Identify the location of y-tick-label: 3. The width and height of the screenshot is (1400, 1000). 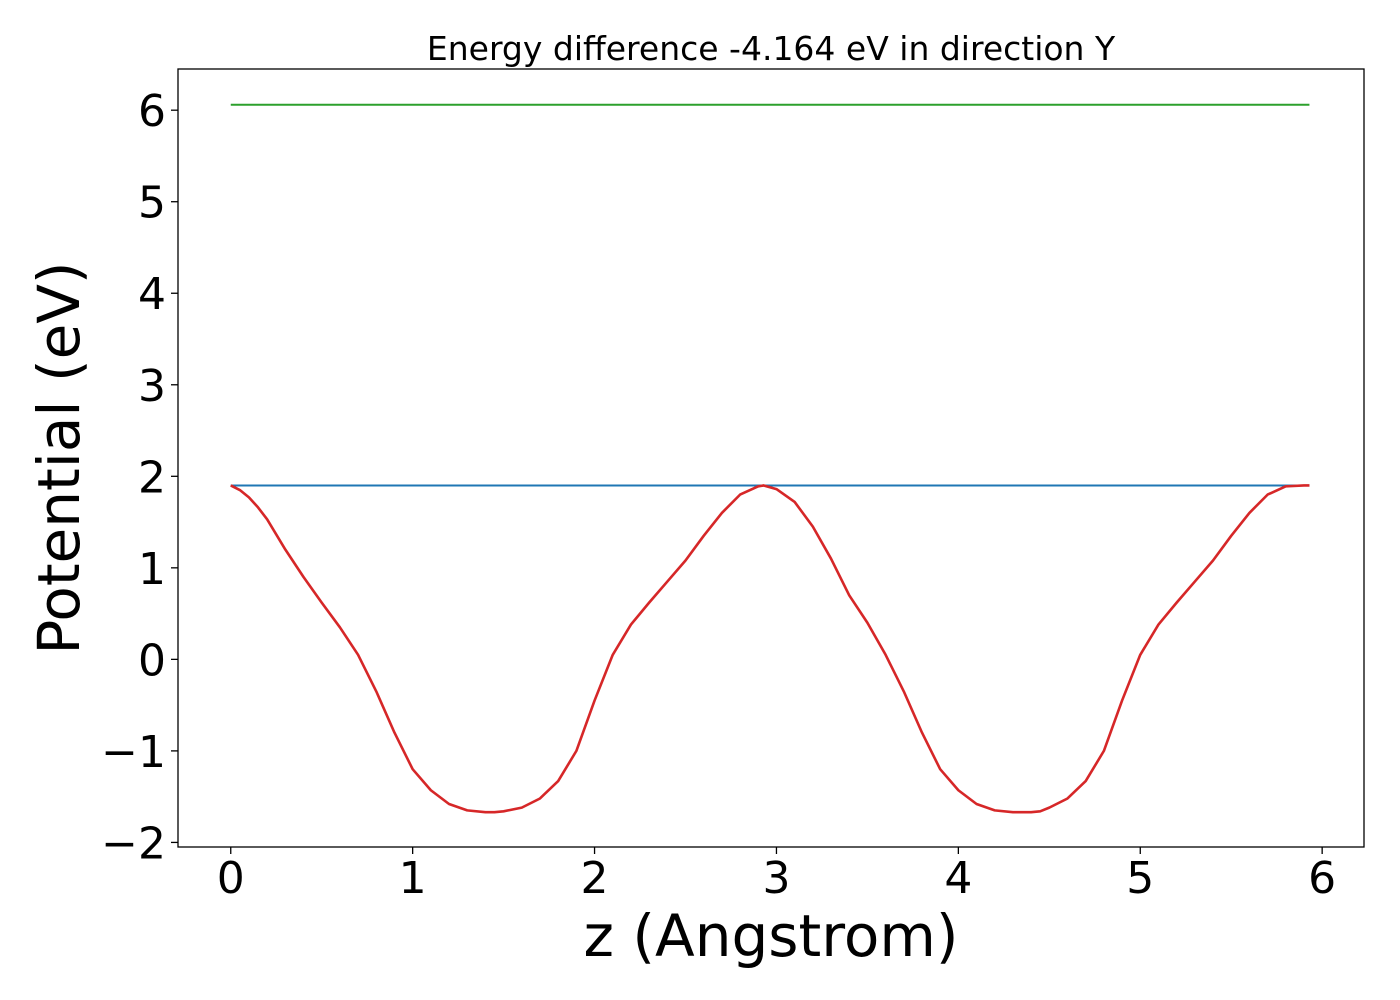
(152, 386).